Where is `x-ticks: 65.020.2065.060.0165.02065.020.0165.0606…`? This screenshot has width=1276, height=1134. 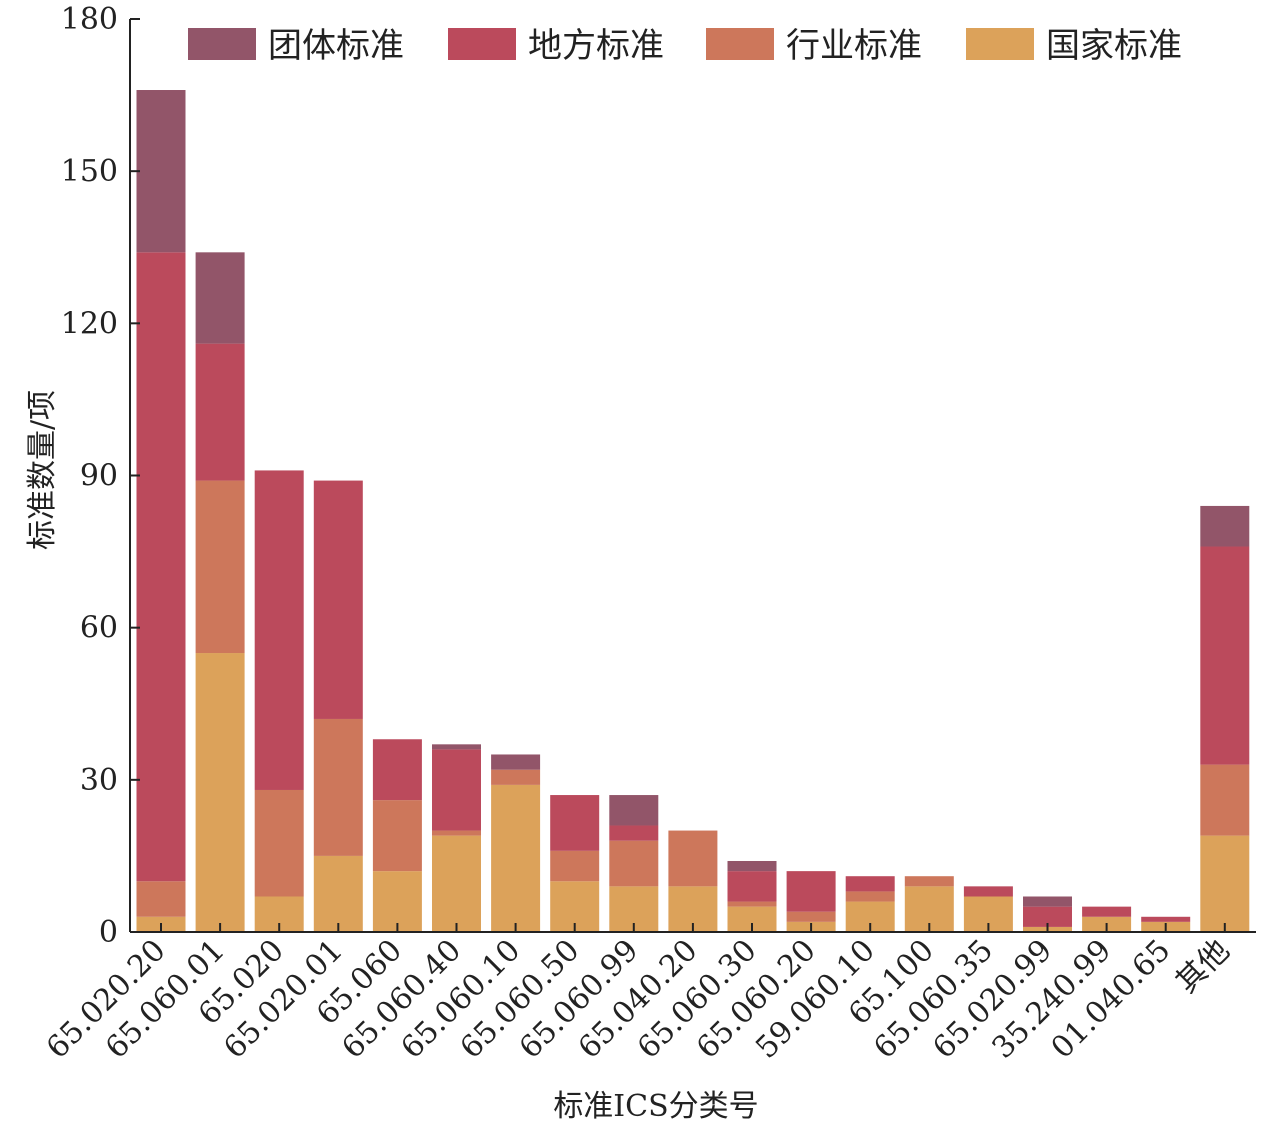 x-ticks: 65.020.2065.060.0165.02065.020.0165.0606… is located at coordinates (638, 994).